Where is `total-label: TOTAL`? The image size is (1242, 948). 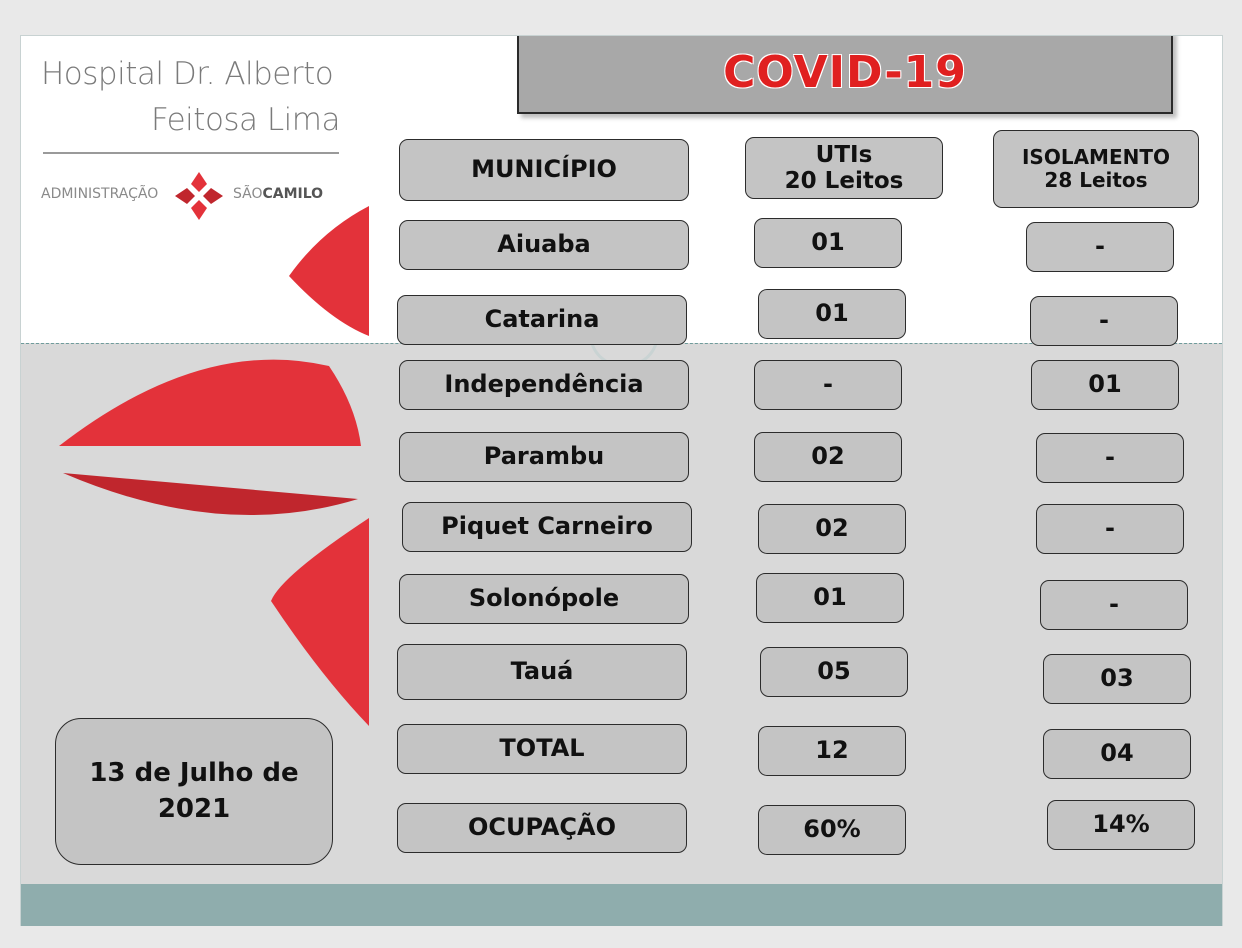
total-label: TOTAL is located at coordinates (542, 749).